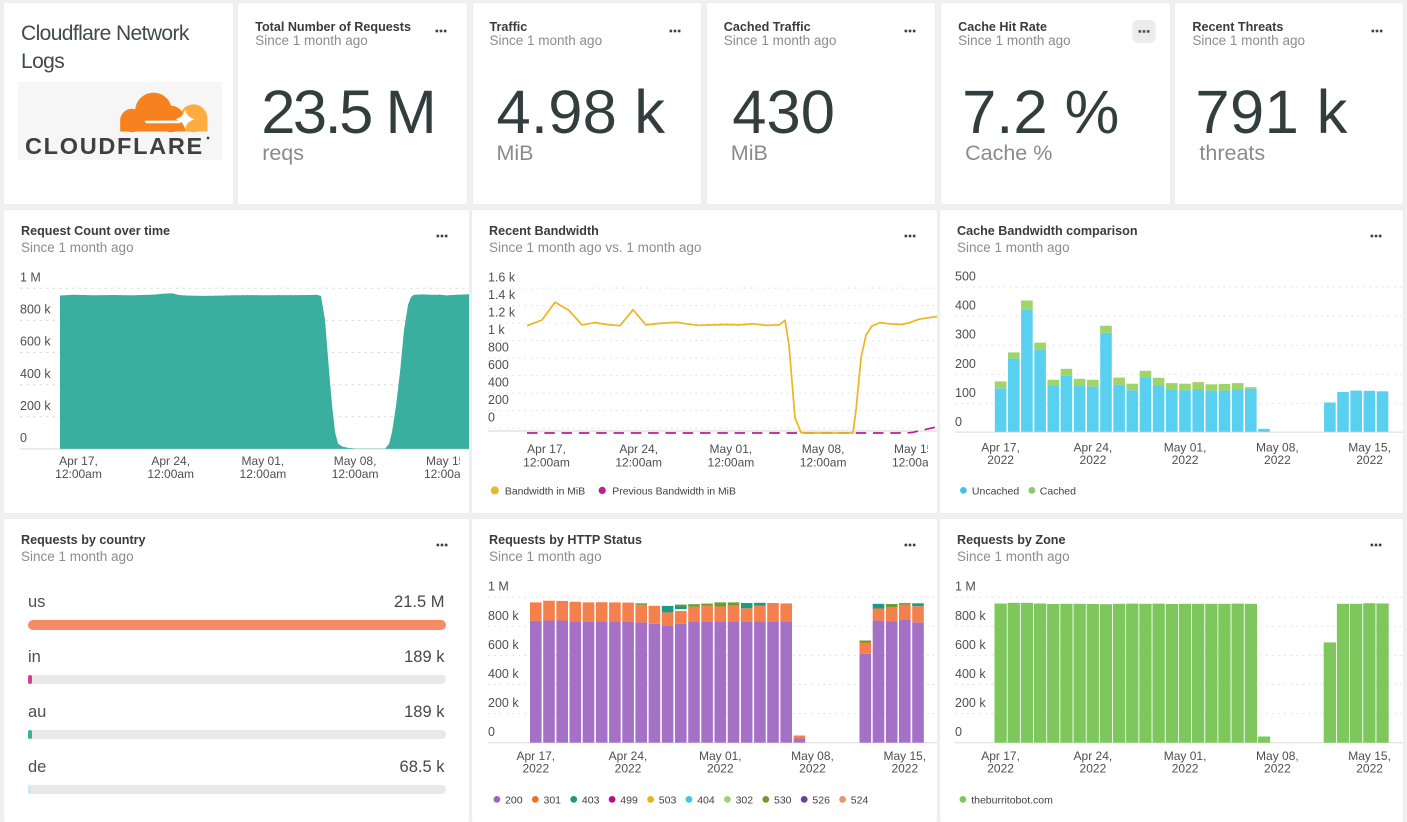 Image resolution: width=1407 pixels, height=822 pixels. I want to click on svg-text: Uncached, so click(995, 492).